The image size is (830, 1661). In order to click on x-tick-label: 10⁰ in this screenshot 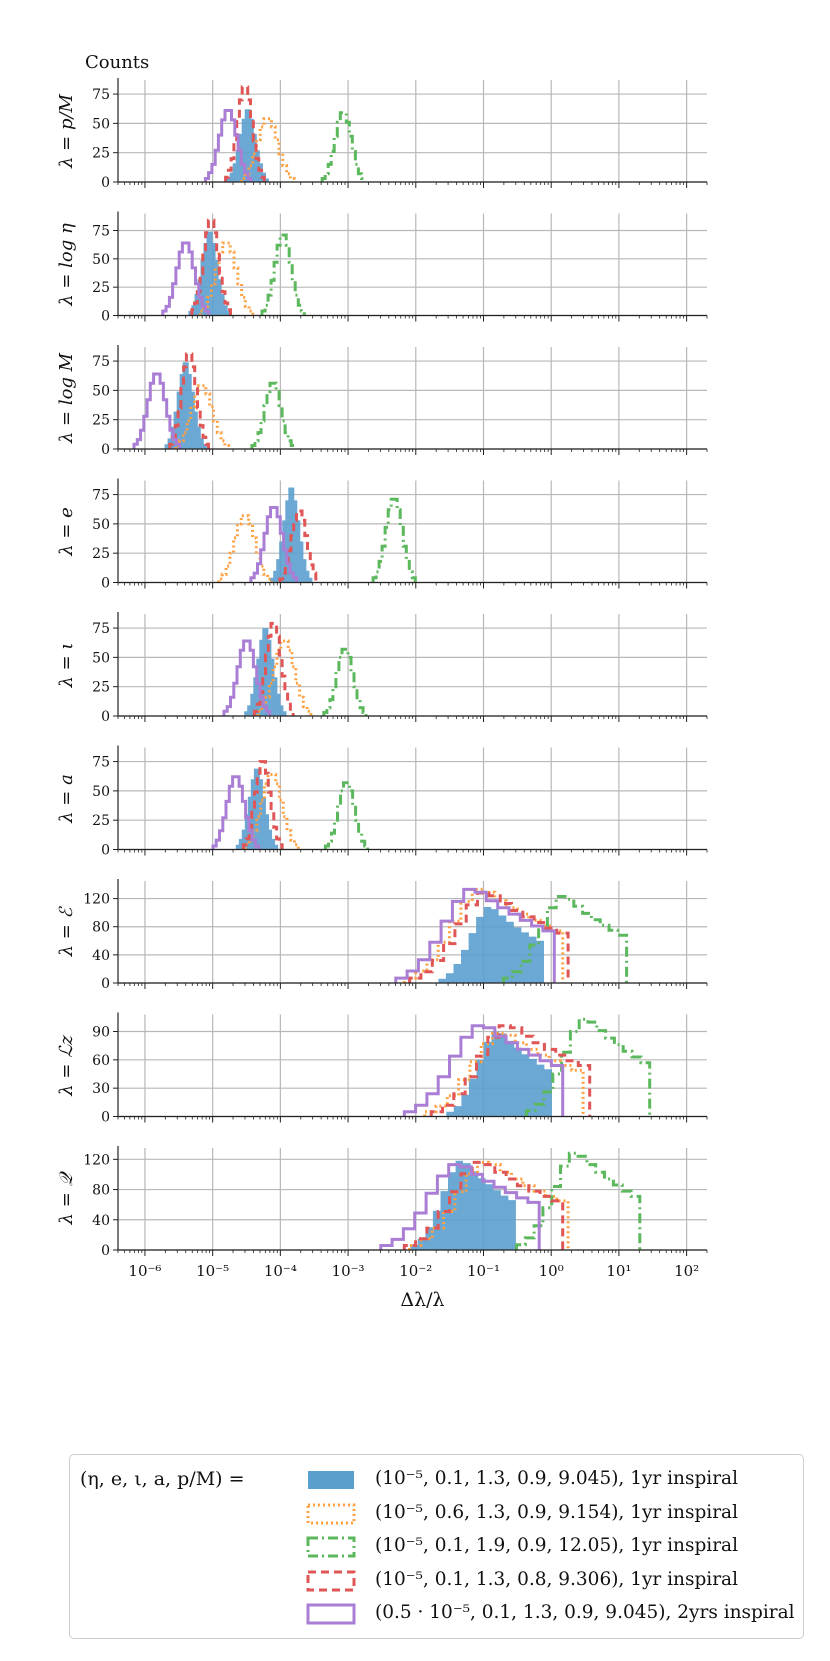, I will do `click(551, 1271)`.